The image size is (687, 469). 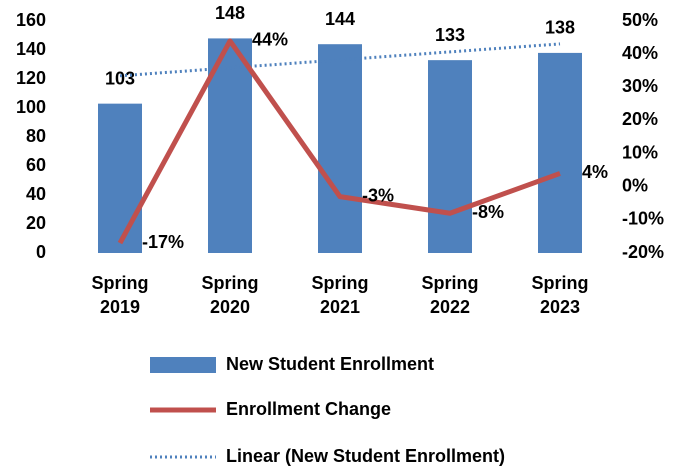 I want to click on y2-tick-label: -20%, so click(x=643, y=252).